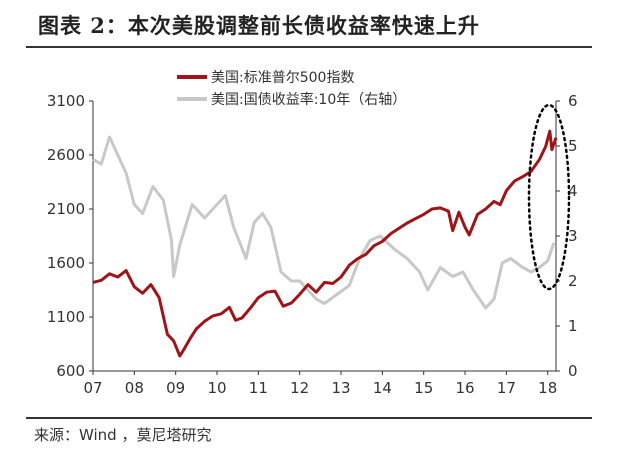 Image resolution: width=620 pixels, height=456 pixels. What do you see at coordinates (573, 371) in the screenshot?
I see `right-tick-label: 0` at bounding box center [573, 371].